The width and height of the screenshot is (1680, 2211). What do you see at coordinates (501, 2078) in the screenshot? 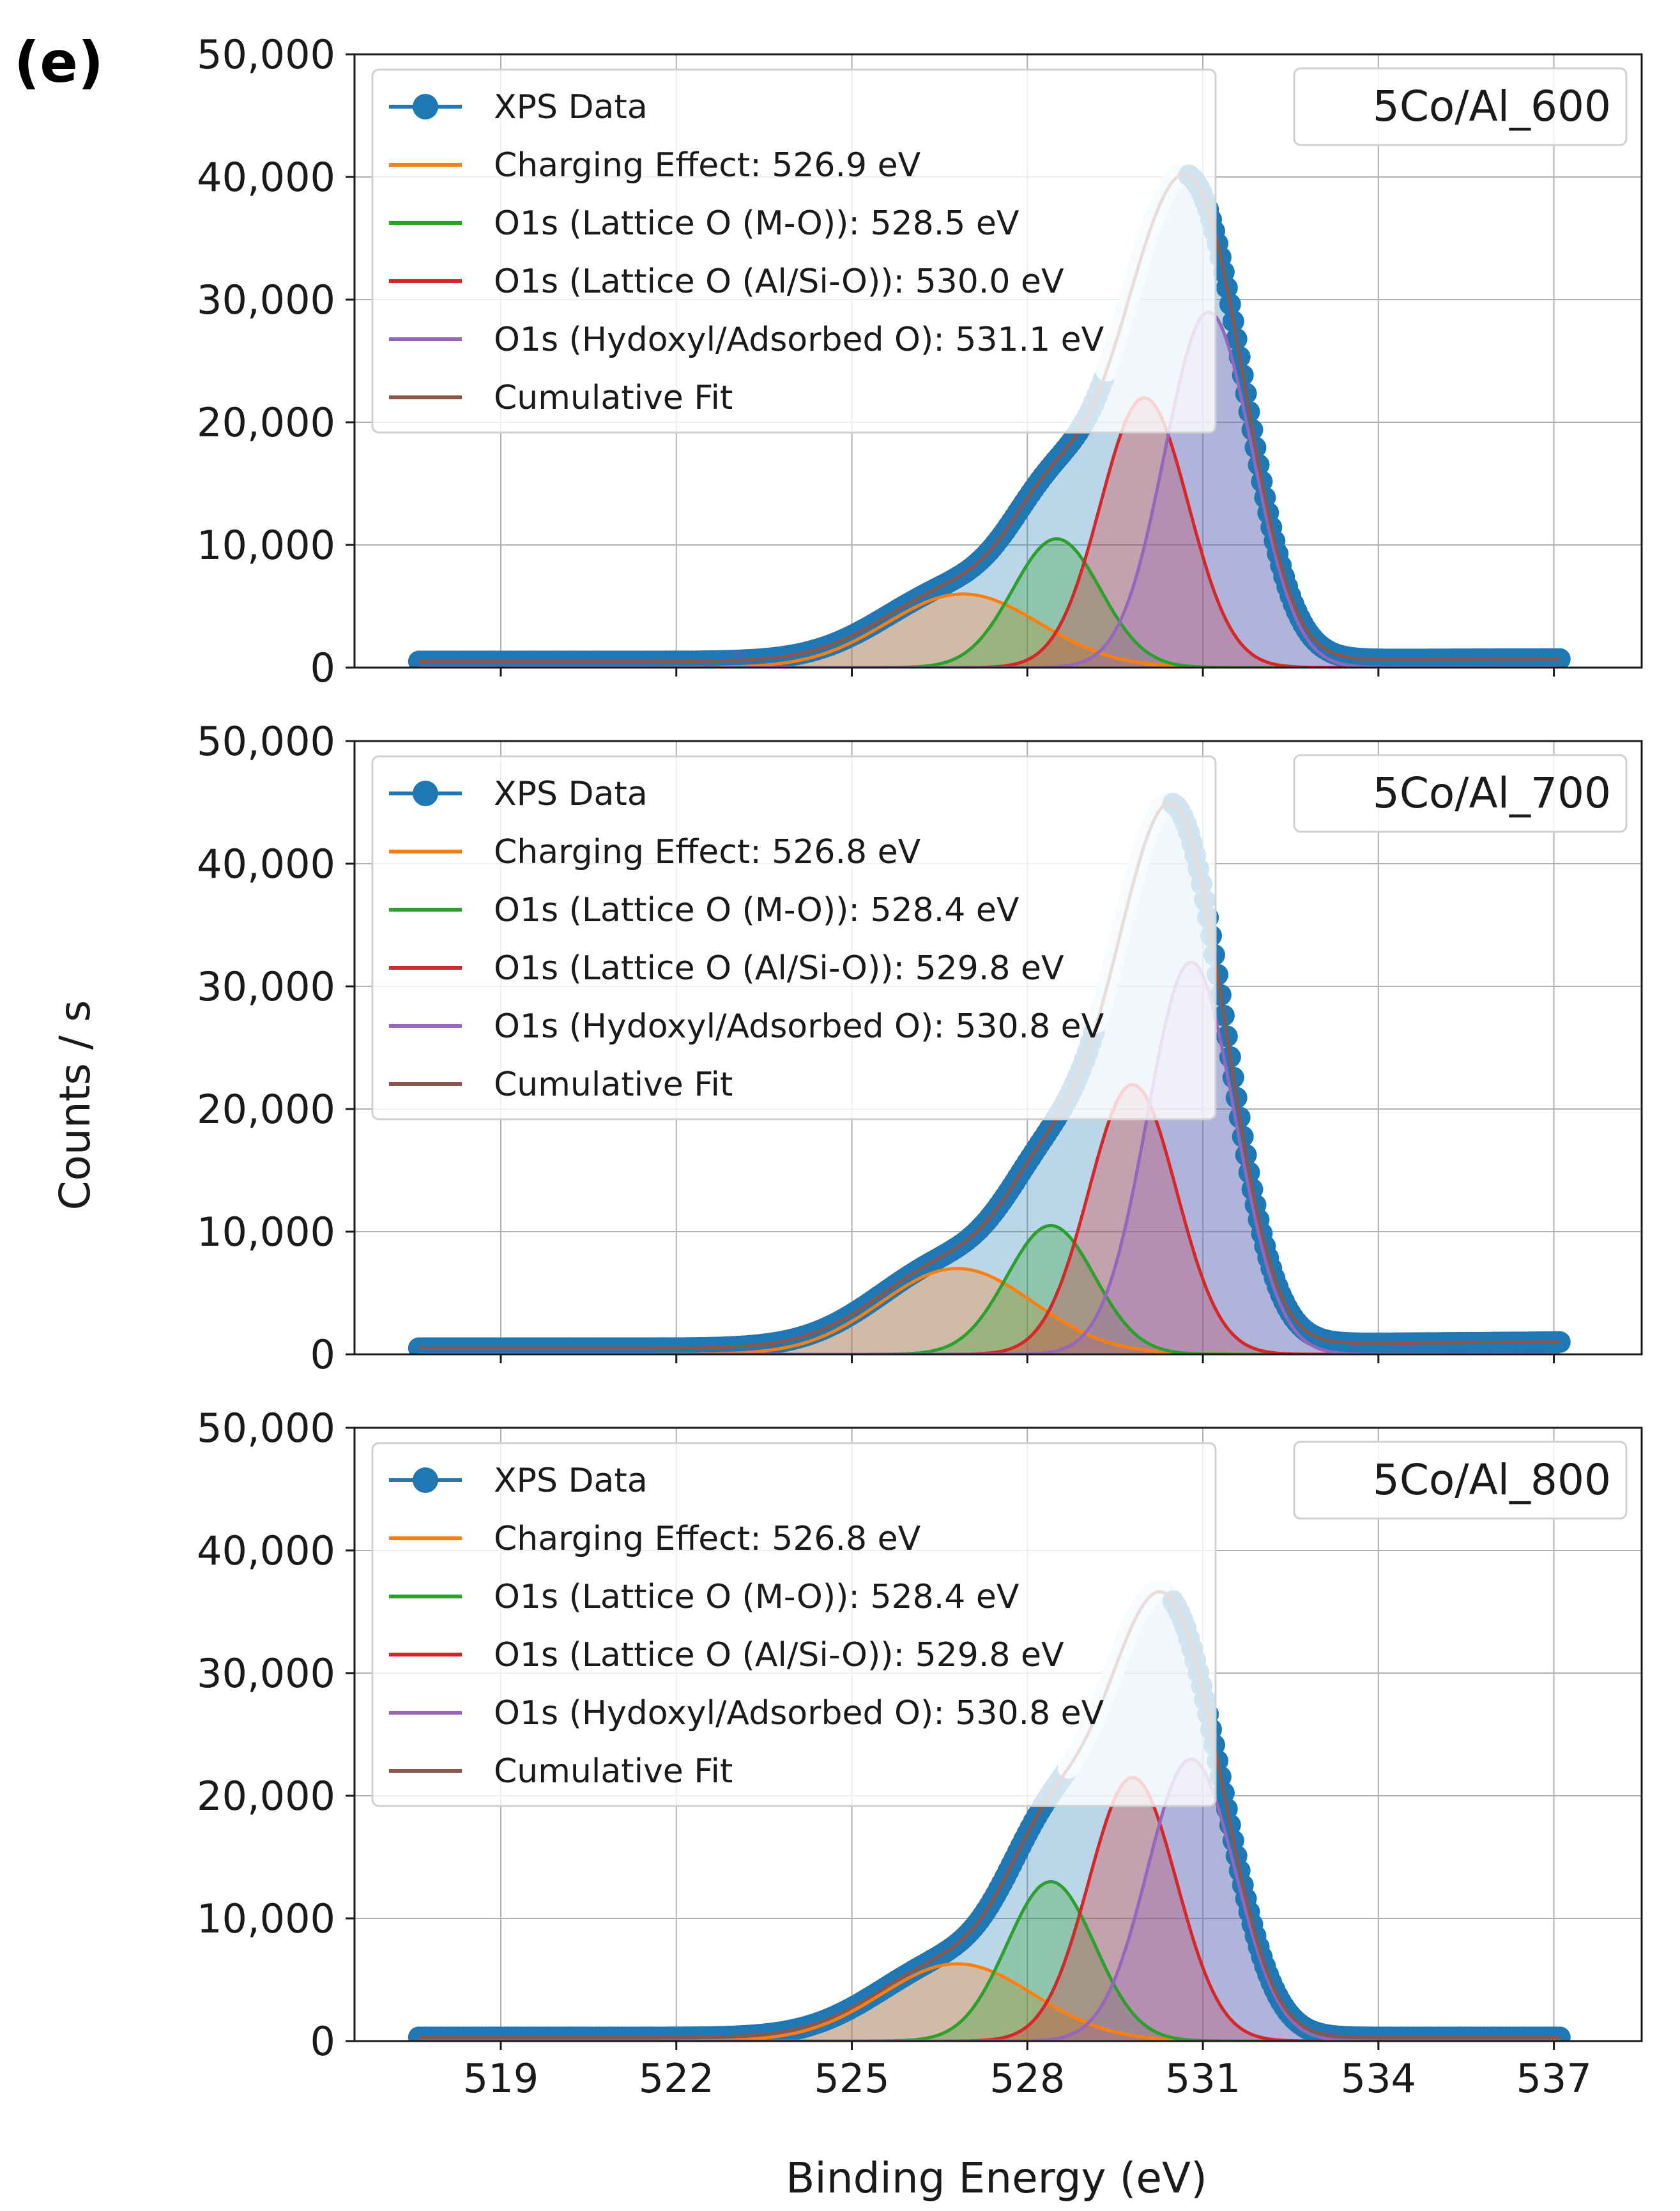
I see `x-tick-label: 519` at bounding box center [501, 2078].